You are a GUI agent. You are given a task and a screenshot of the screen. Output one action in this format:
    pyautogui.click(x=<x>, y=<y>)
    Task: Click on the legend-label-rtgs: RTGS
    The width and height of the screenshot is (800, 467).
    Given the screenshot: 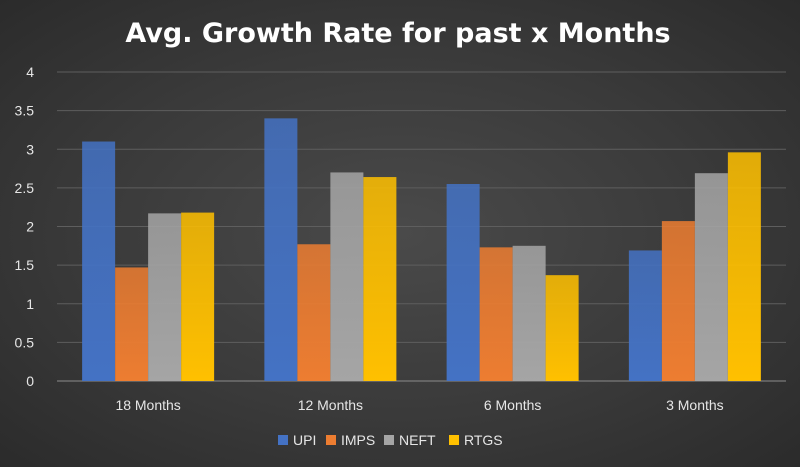 What is the action you would take?
    pyautogui.click(x=483, y=440)
    